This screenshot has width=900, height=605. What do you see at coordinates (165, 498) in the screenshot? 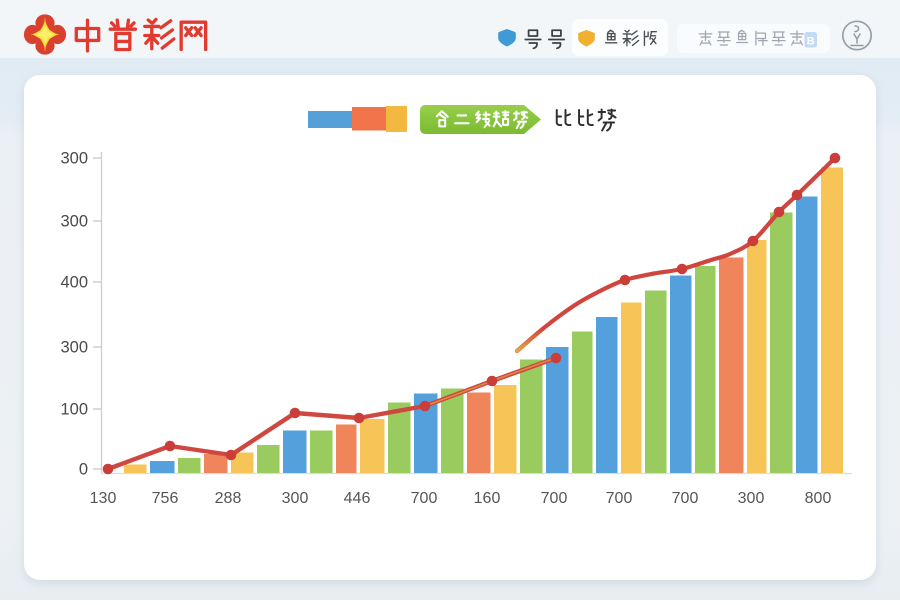
I see `svg-text: 756` at bounding box center [165, 498].